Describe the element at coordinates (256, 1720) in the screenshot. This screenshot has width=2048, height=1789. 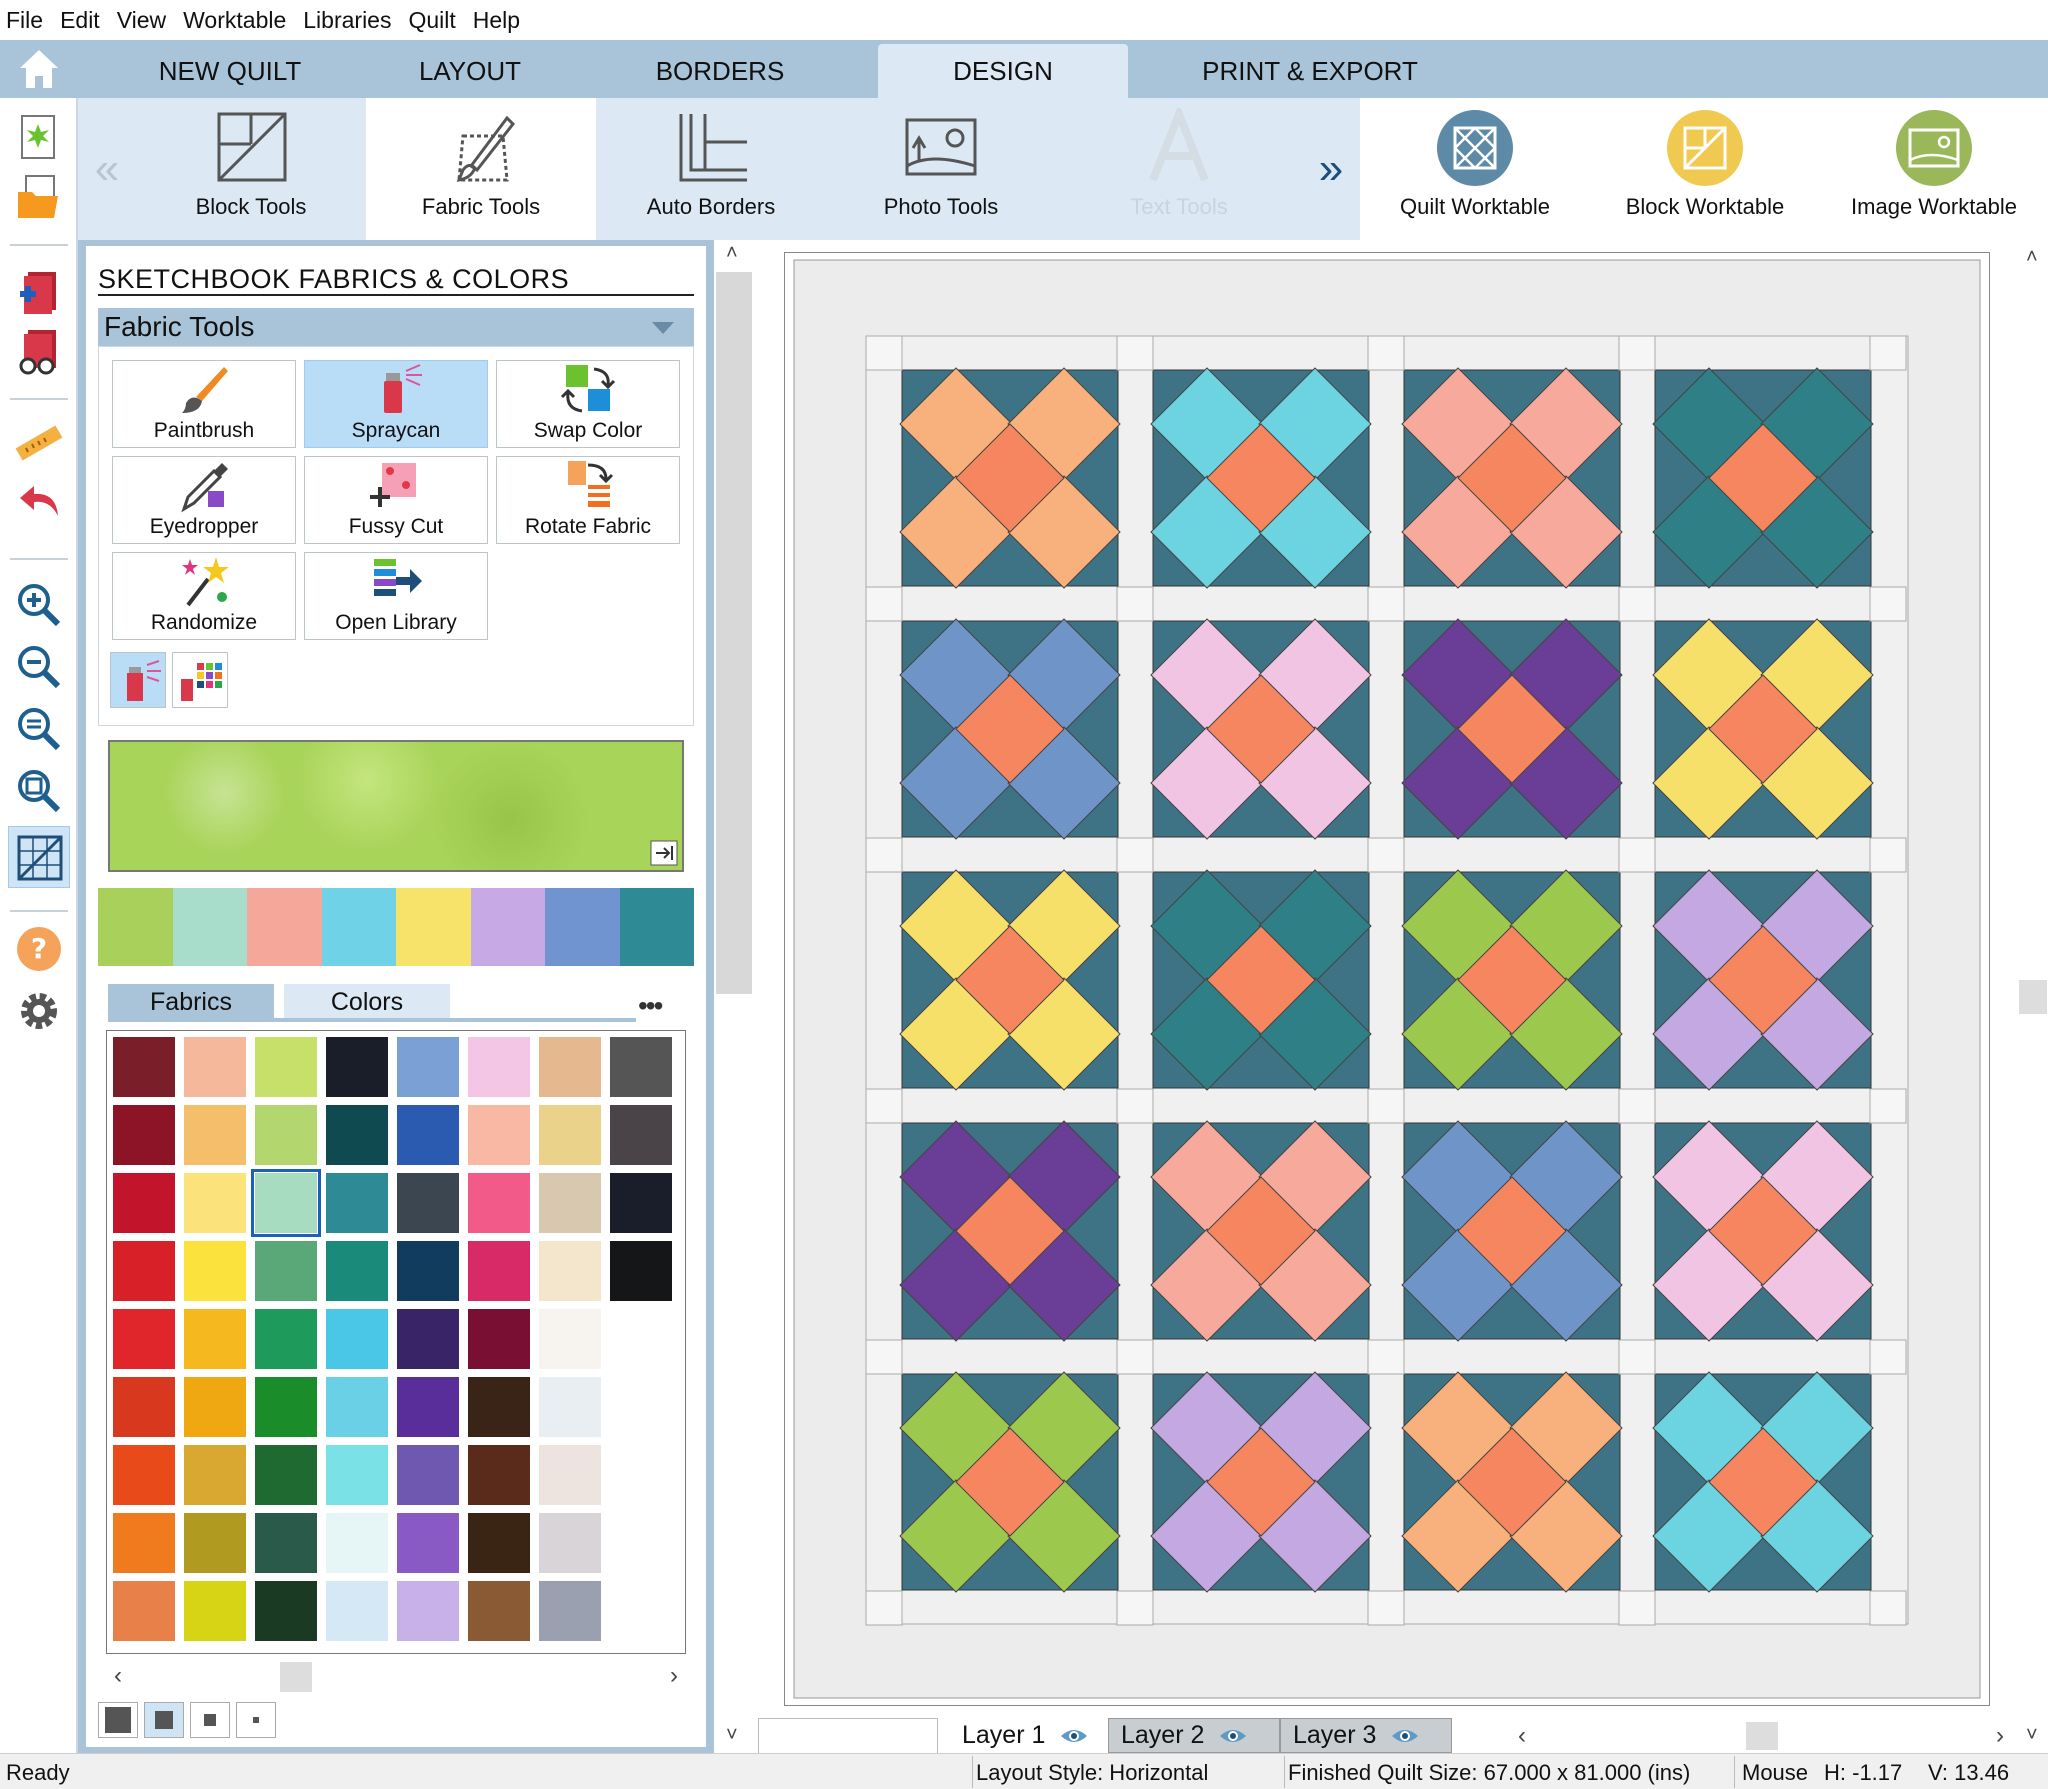
I see `swatch-size-small` at that location.